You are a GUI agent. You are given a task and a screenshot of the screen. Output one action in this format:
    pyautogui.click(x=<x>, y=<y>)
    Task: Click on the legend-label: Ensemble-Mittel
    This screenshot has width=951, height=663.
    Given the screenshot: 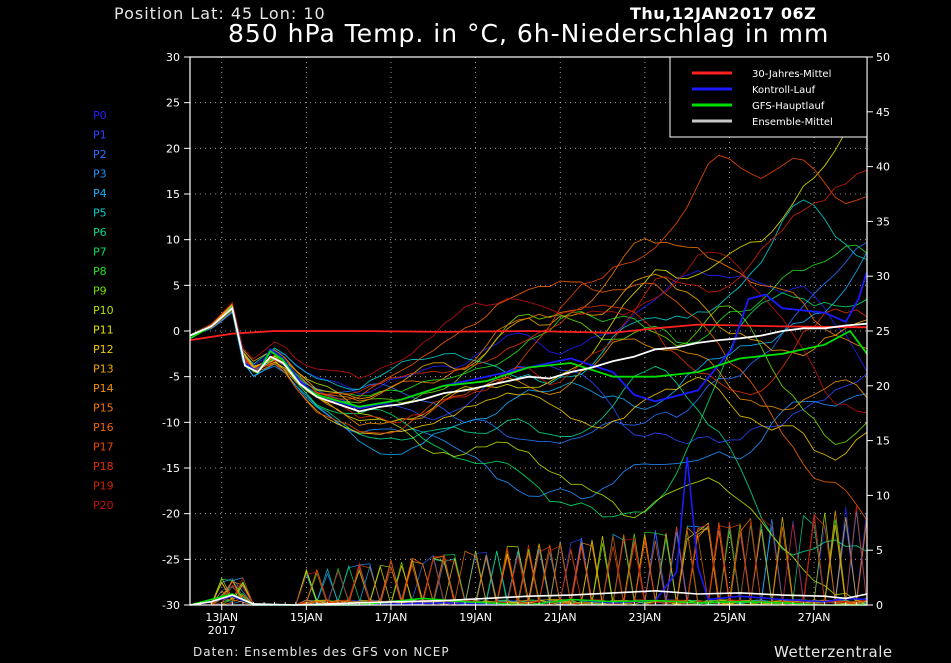 What is the action you would take?
    pyautogui.click(x=792, y=122)
    